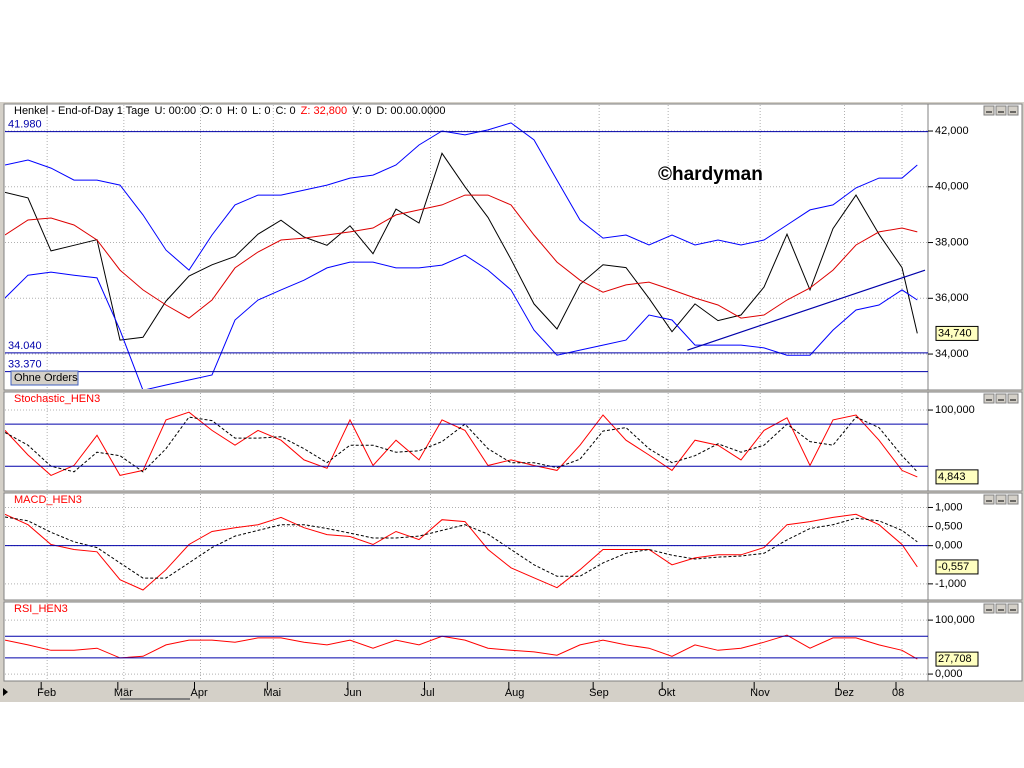  What do you see at coordinates (272, 693) in the screenshot?
I see `x-tick-label: Mai` at bounding box center [272, 693].